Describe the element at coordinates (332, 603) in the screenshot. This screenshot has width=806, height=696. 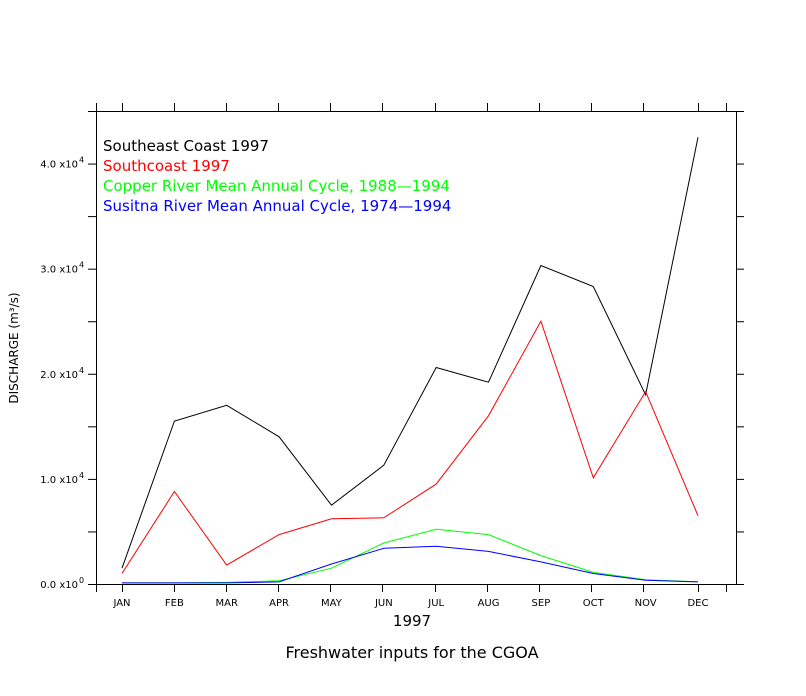
I see `x-tick-label: MAY` at that location.